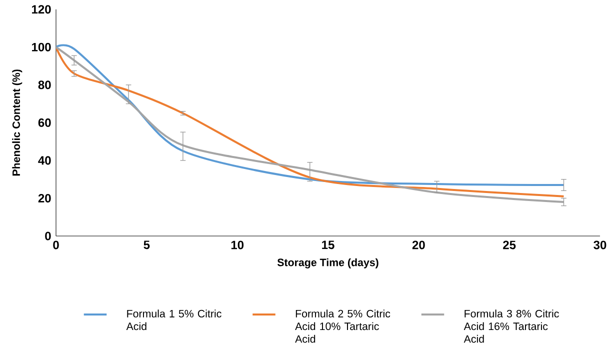  I want to click on y-tick-label: 100, so click(41, 47).